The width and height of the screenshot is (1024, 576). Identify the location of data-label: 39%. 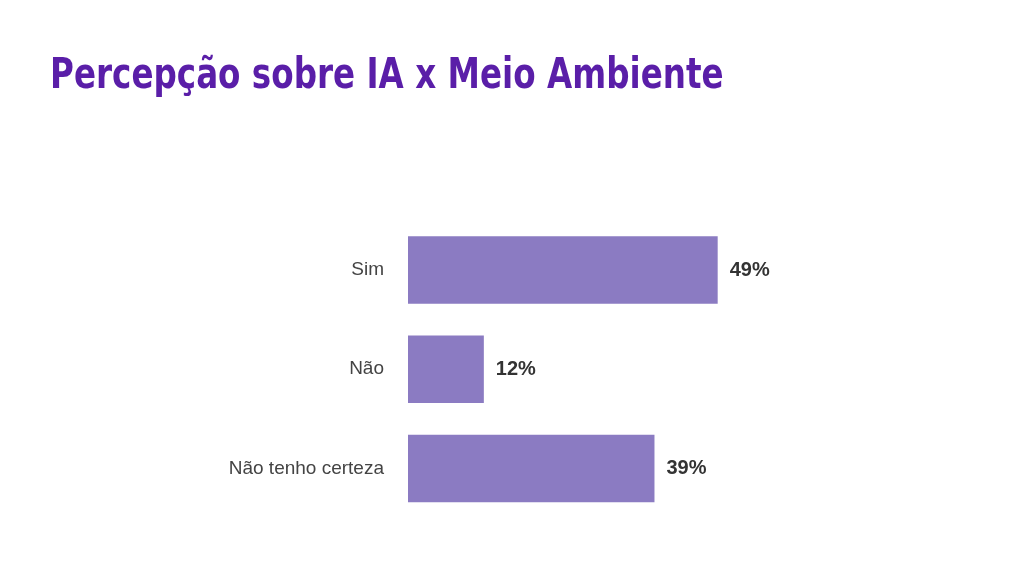
(686, 466).